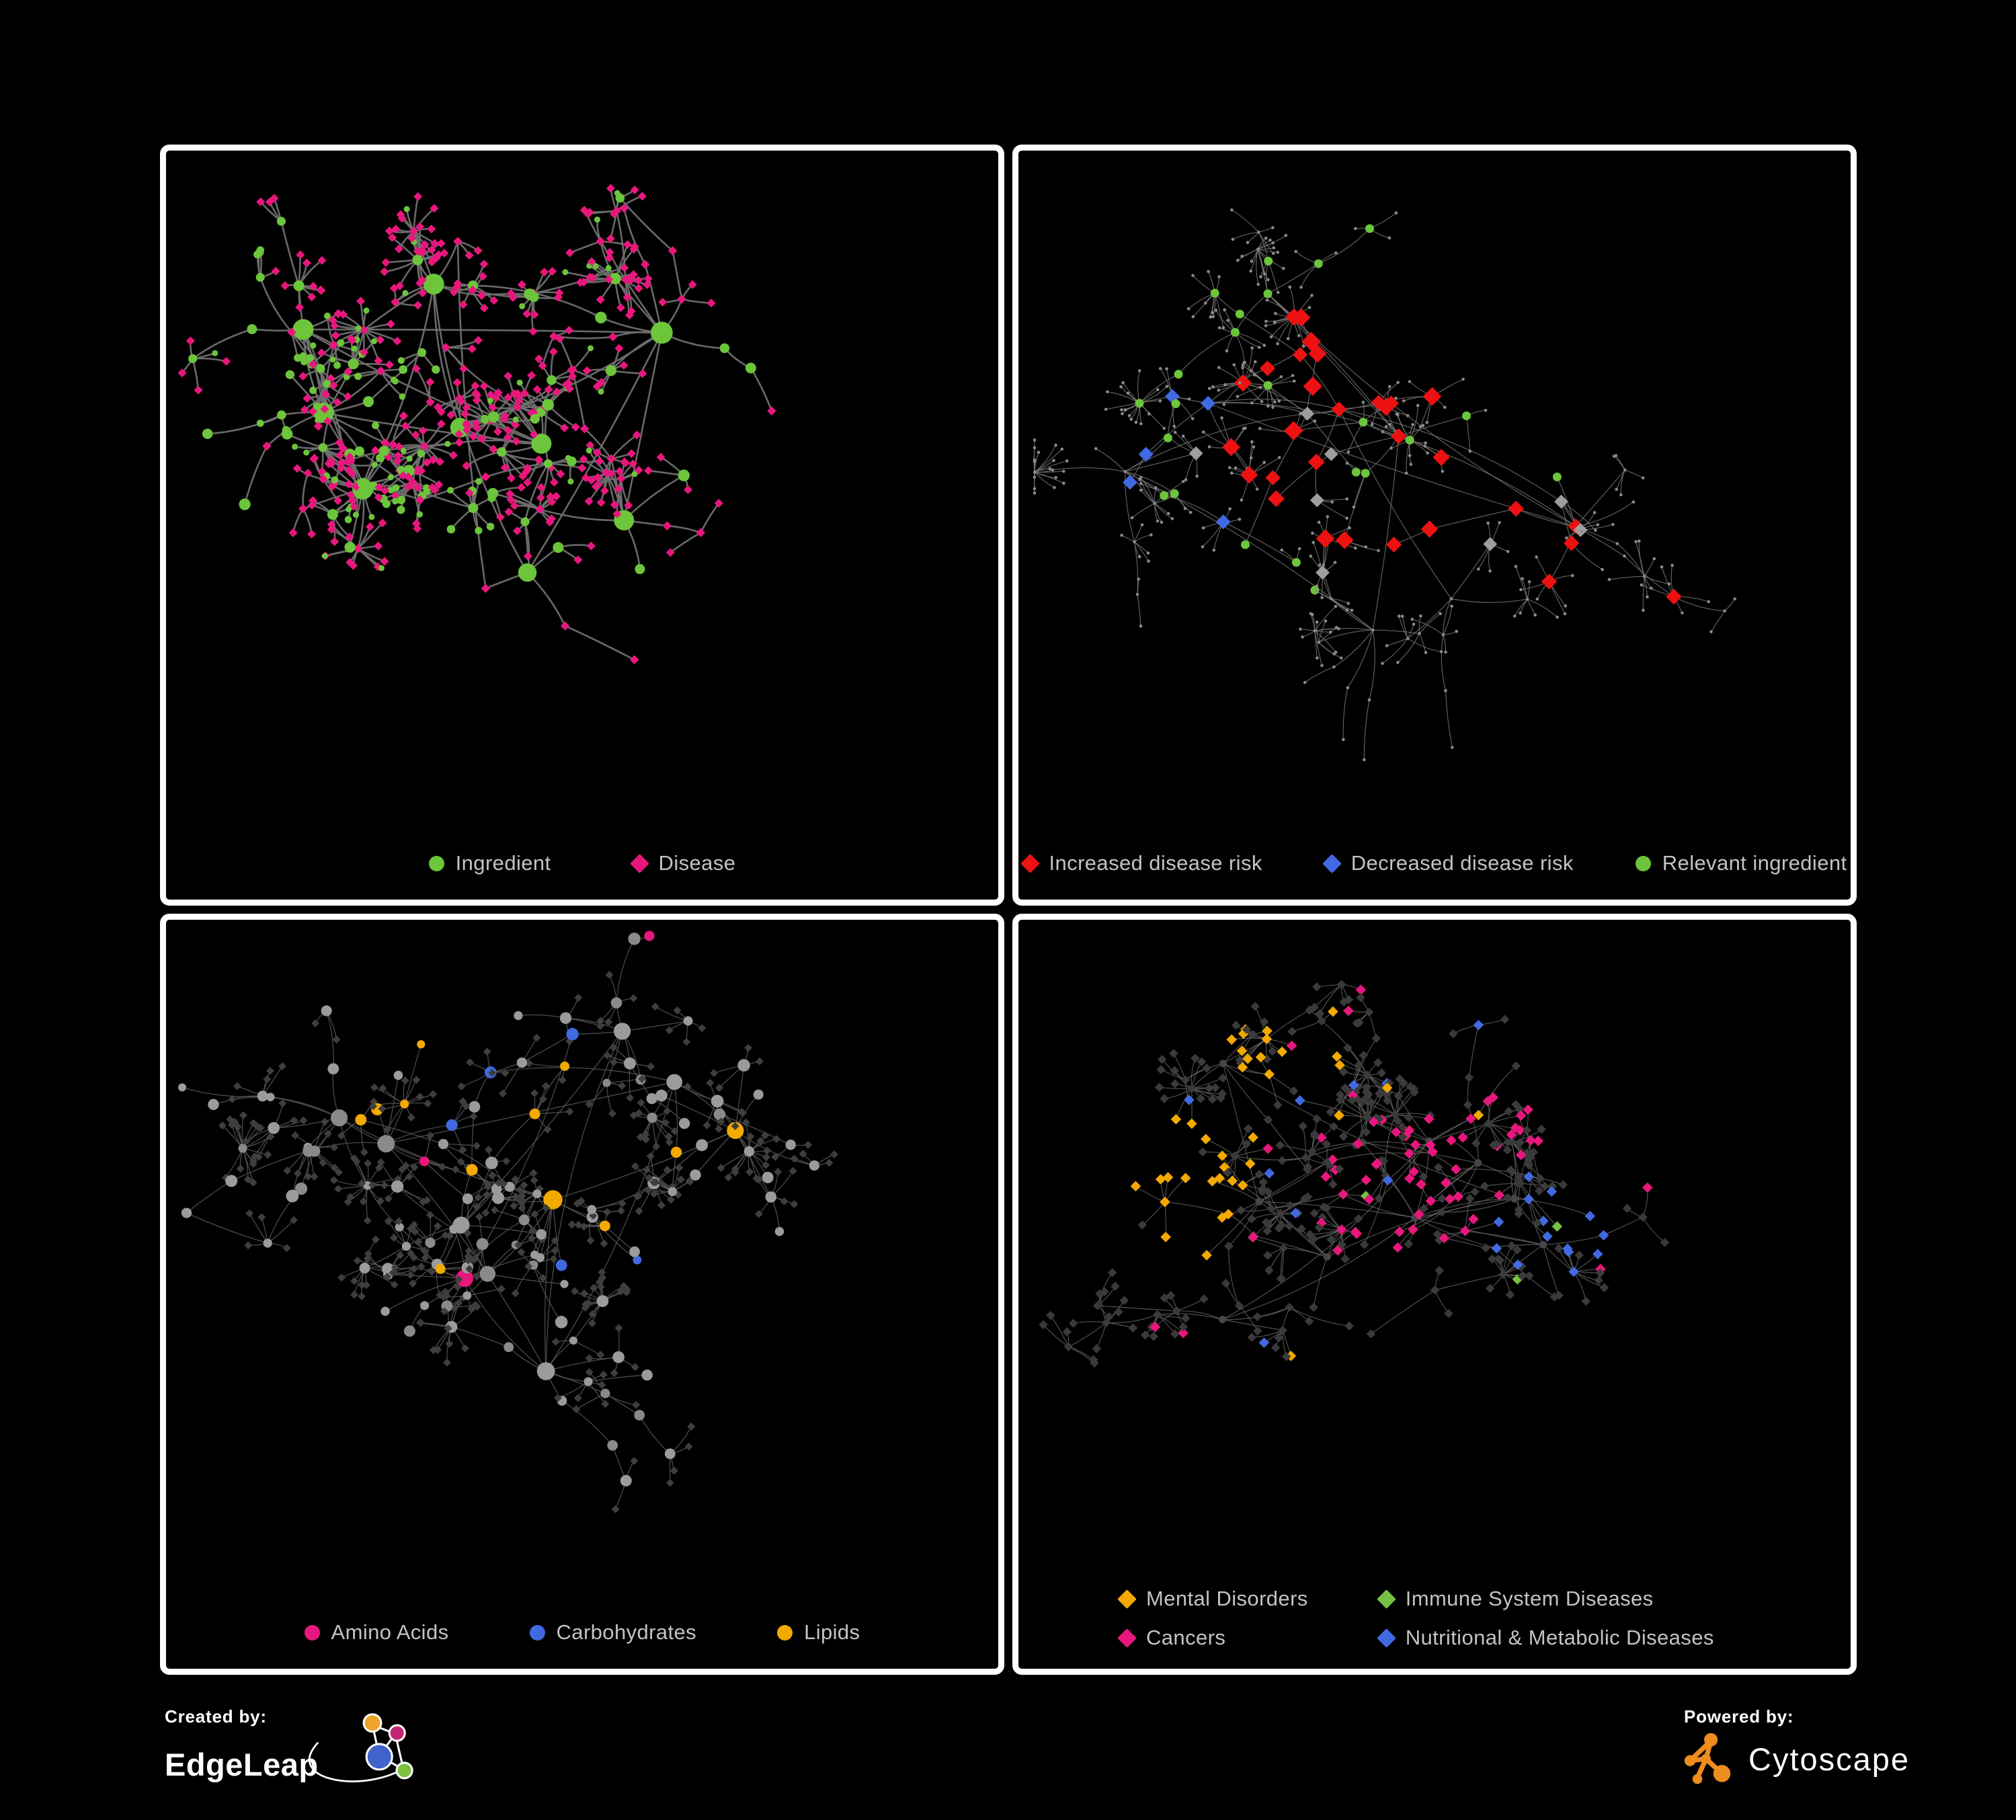  I want to click on legend-item: Mental Disorders, so click(1212, 1599).